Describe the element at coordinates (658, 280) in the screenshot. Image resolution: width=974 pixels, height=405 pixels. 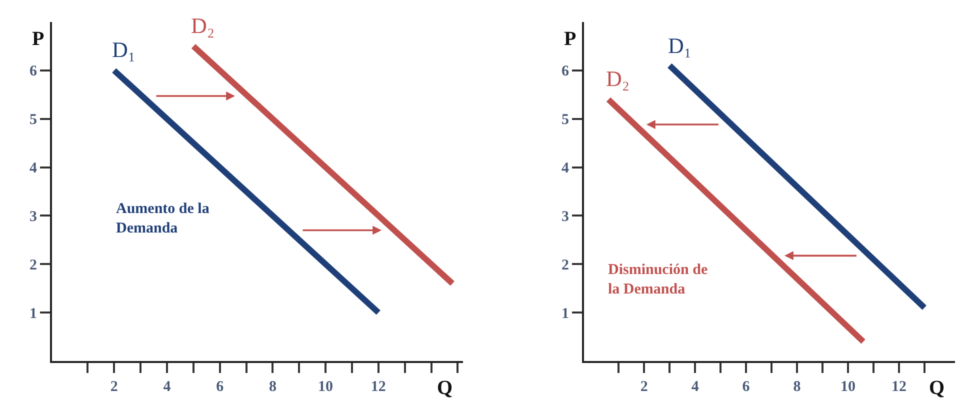
I see `annotation: Disminución de la Demanda` at that location.